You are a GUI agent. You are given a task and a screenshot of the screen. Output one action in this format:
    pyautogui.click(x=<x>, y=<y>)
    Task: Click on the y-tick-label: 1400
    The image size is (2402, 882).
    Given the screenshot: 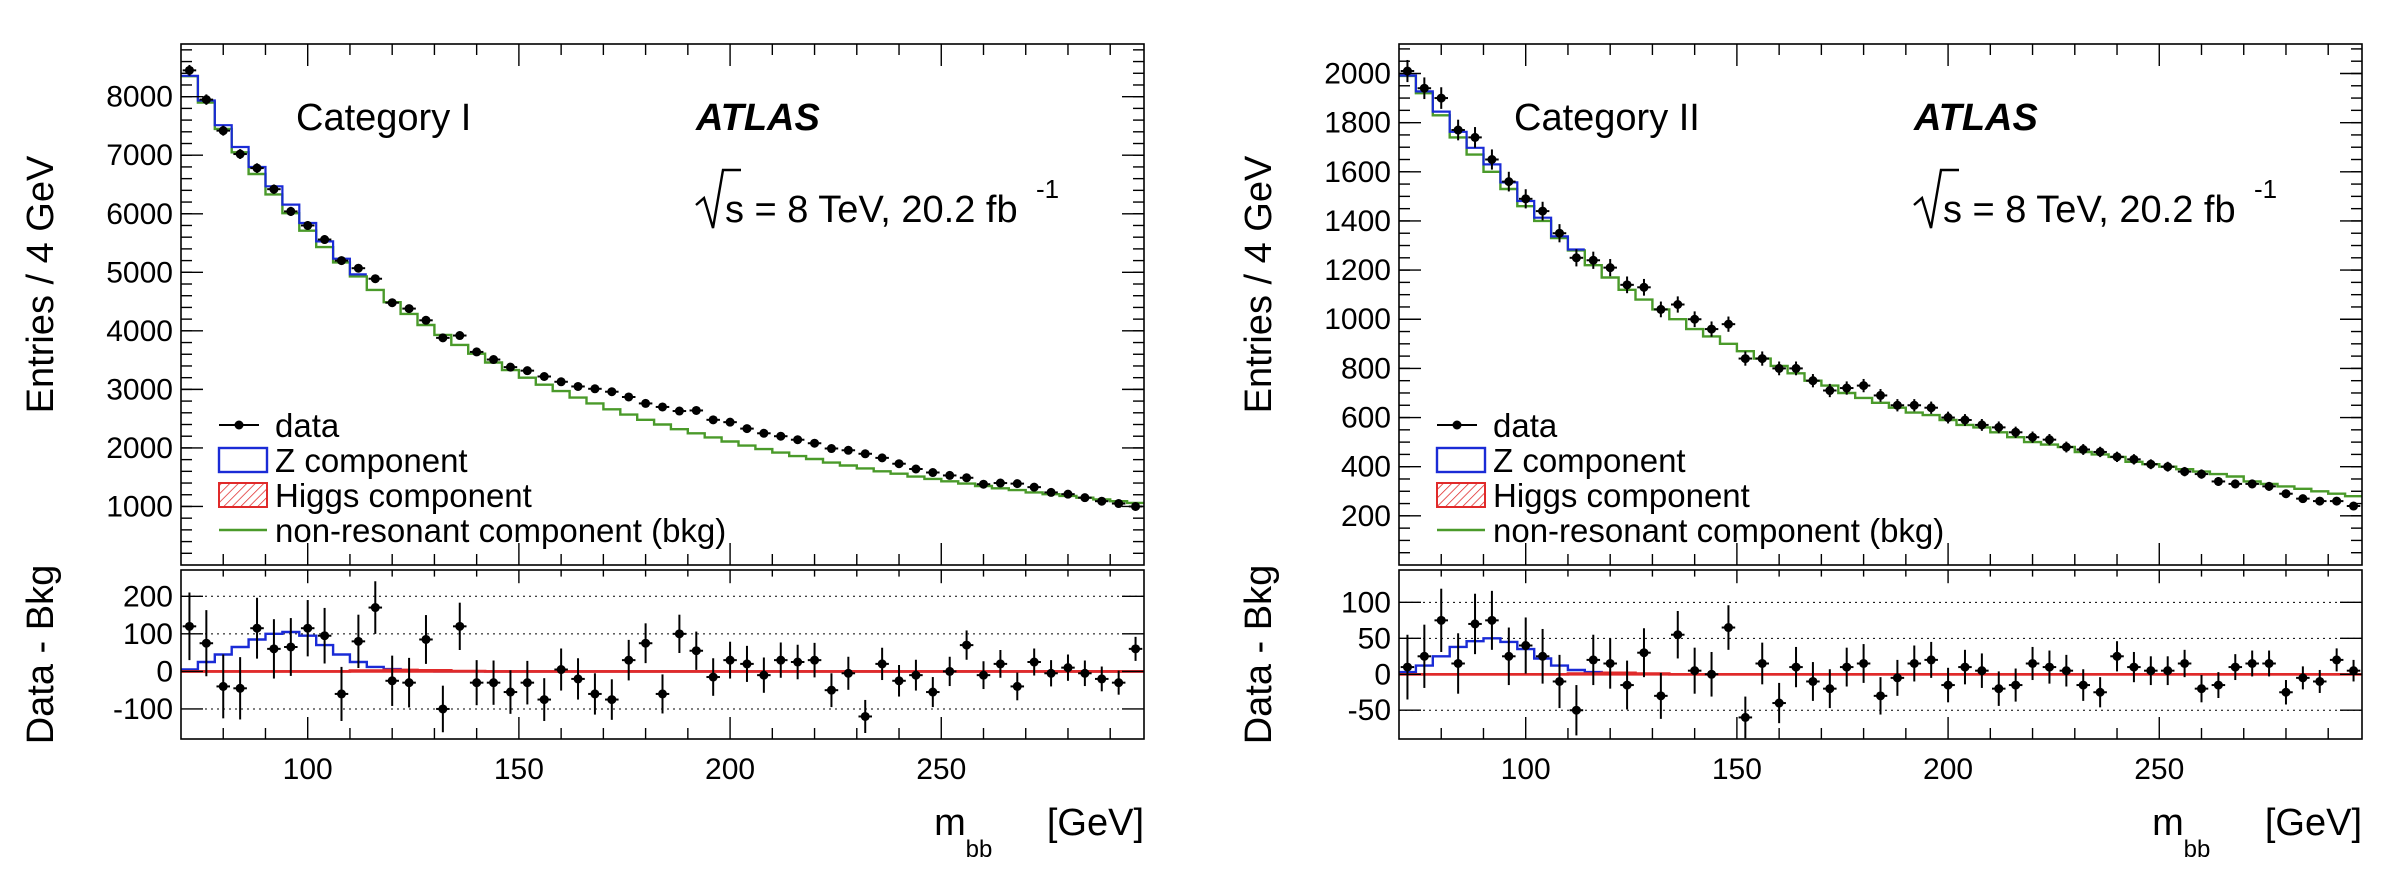 What is the action you would take?
    pyautogui.click(x=1357, y=221)
    